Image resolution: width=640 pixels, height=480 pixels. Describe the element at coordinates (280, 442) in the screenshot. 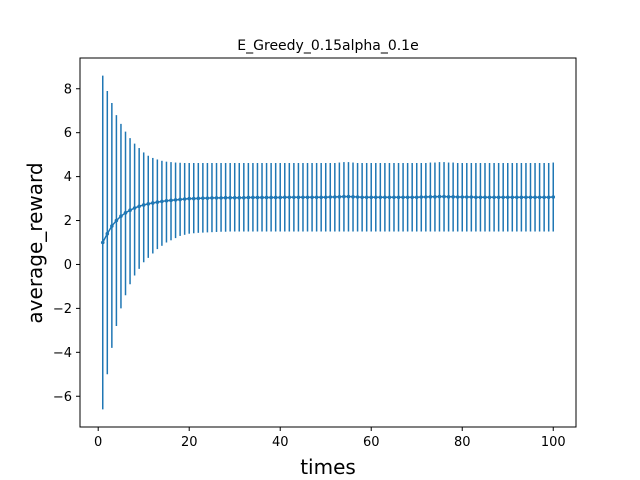

I see `x-tick-label: 40` at that location.